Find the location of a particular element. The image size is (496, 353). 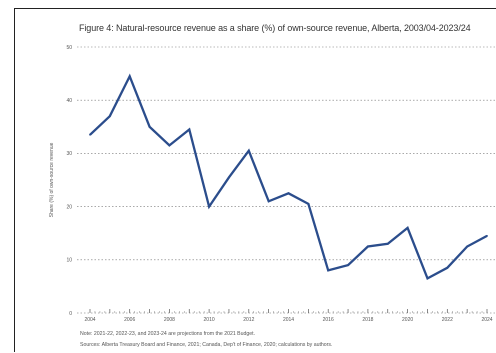

x-tick-label: 2016 is located at coordinates (328, 320).